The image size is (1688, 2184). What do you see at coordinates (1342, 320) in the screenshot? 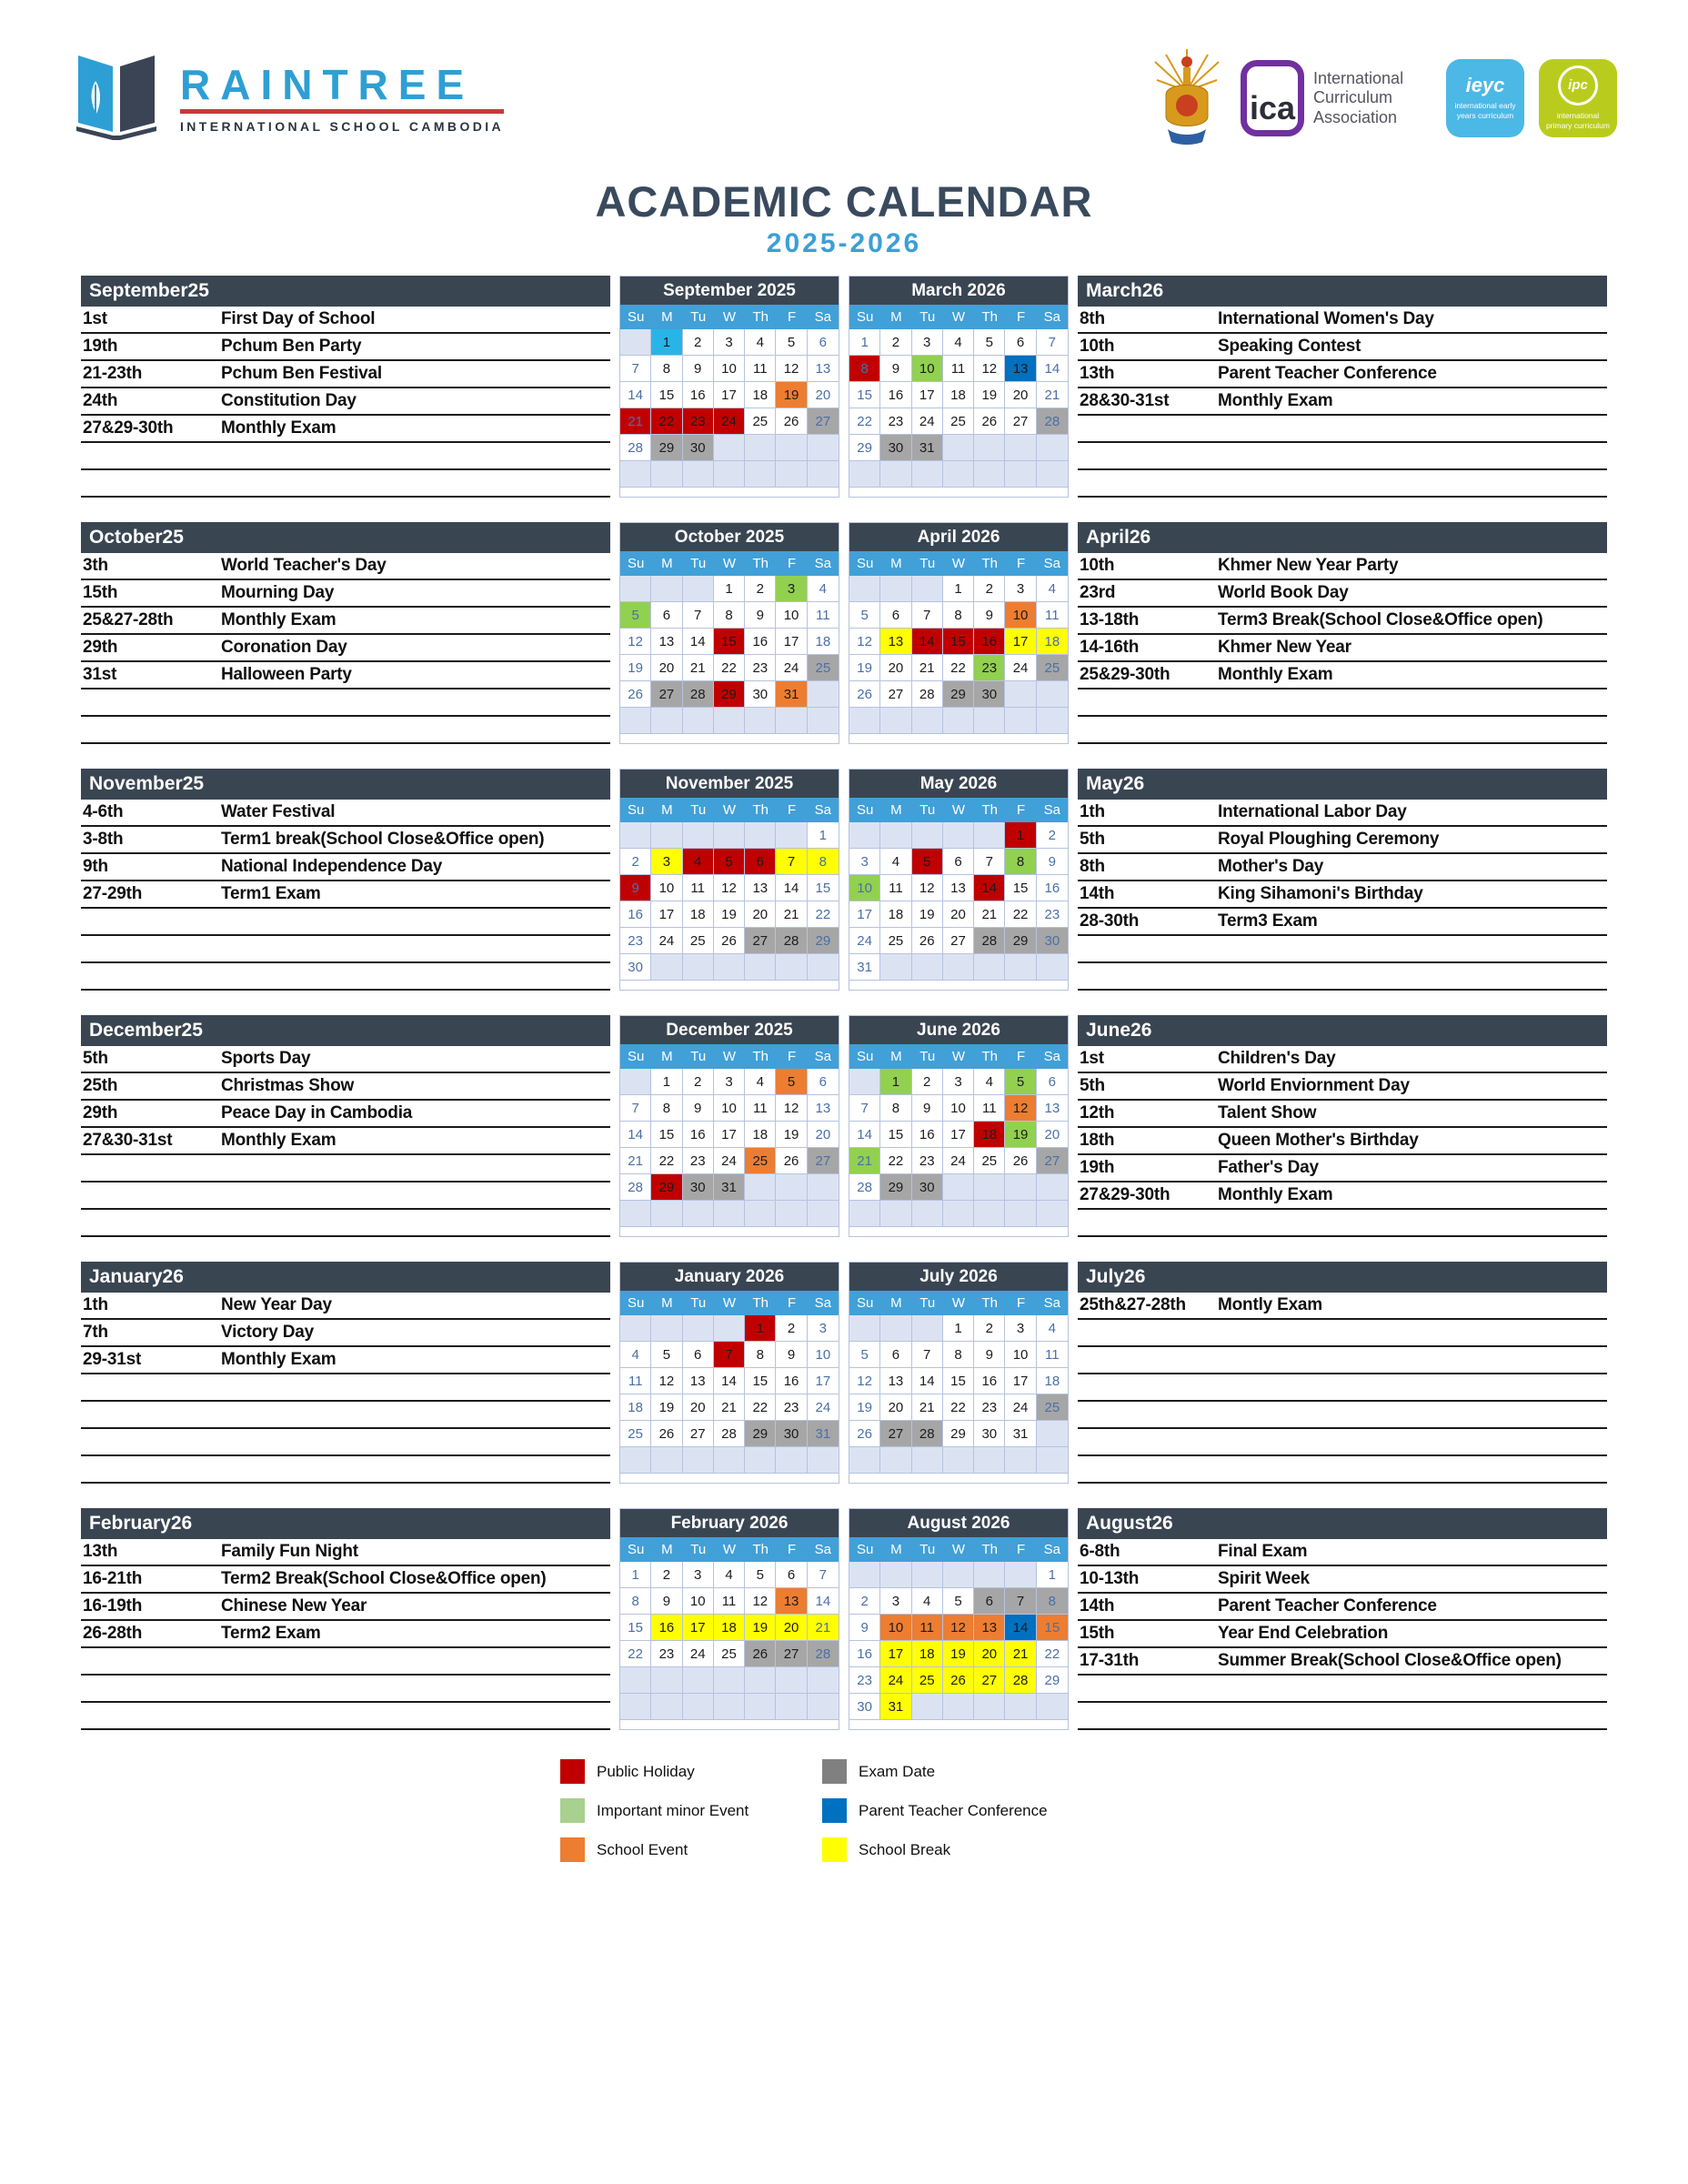
I see `event-row: 8th International Women's Day` at bounding box center [1342, 320].